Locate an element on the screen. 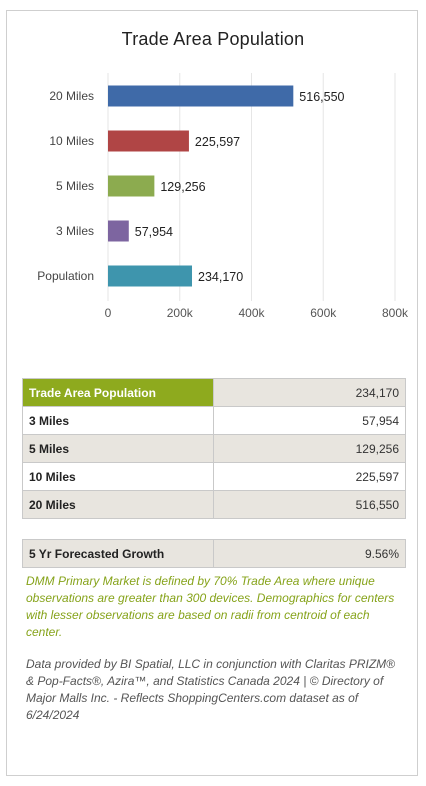  row-label: Trade Area Population is located at coordinates (118, 392).